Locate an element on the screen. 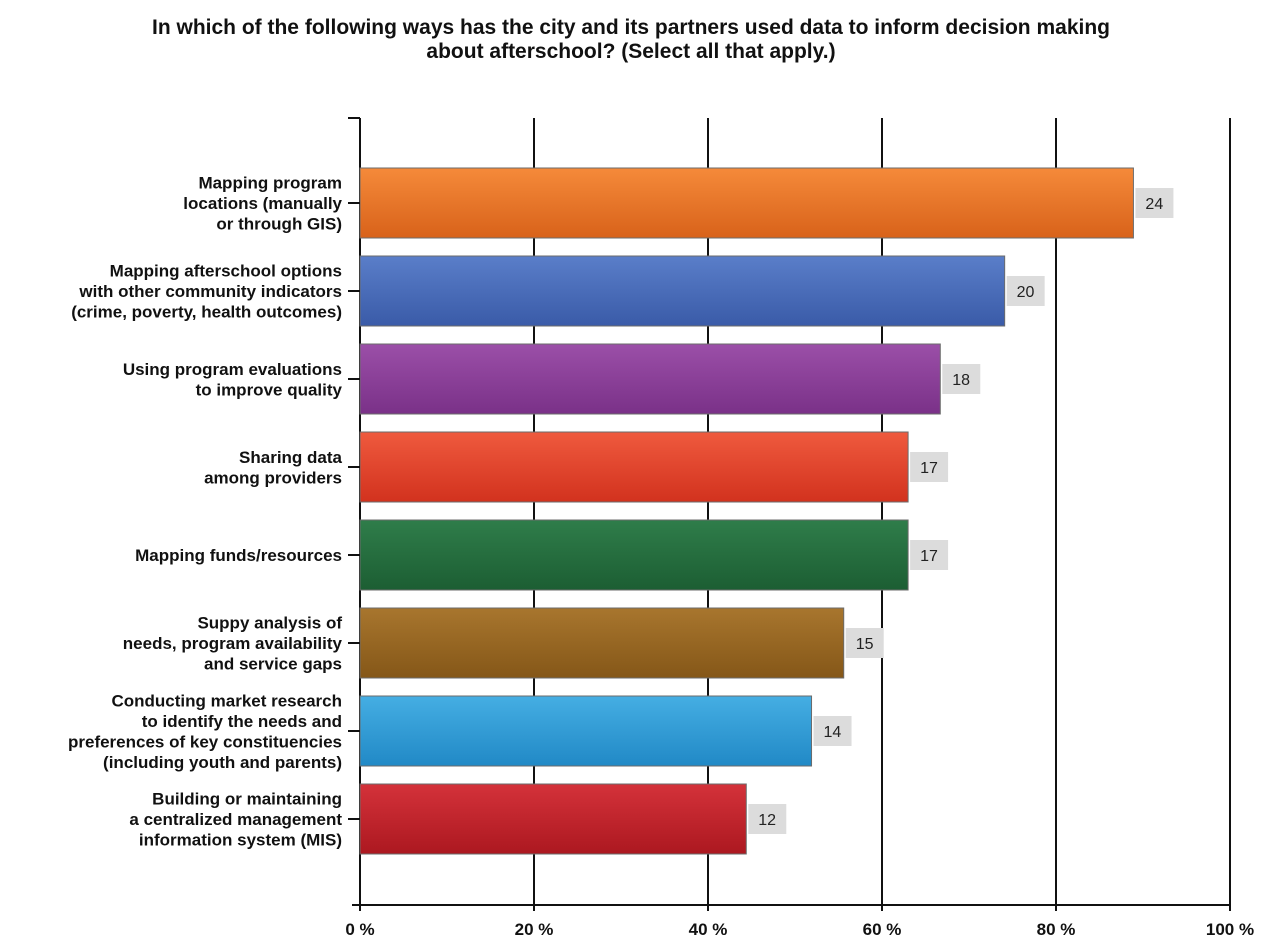 This screenshot has width=1262, height=940. value-label: 14 is located at coordinates (833, 732).